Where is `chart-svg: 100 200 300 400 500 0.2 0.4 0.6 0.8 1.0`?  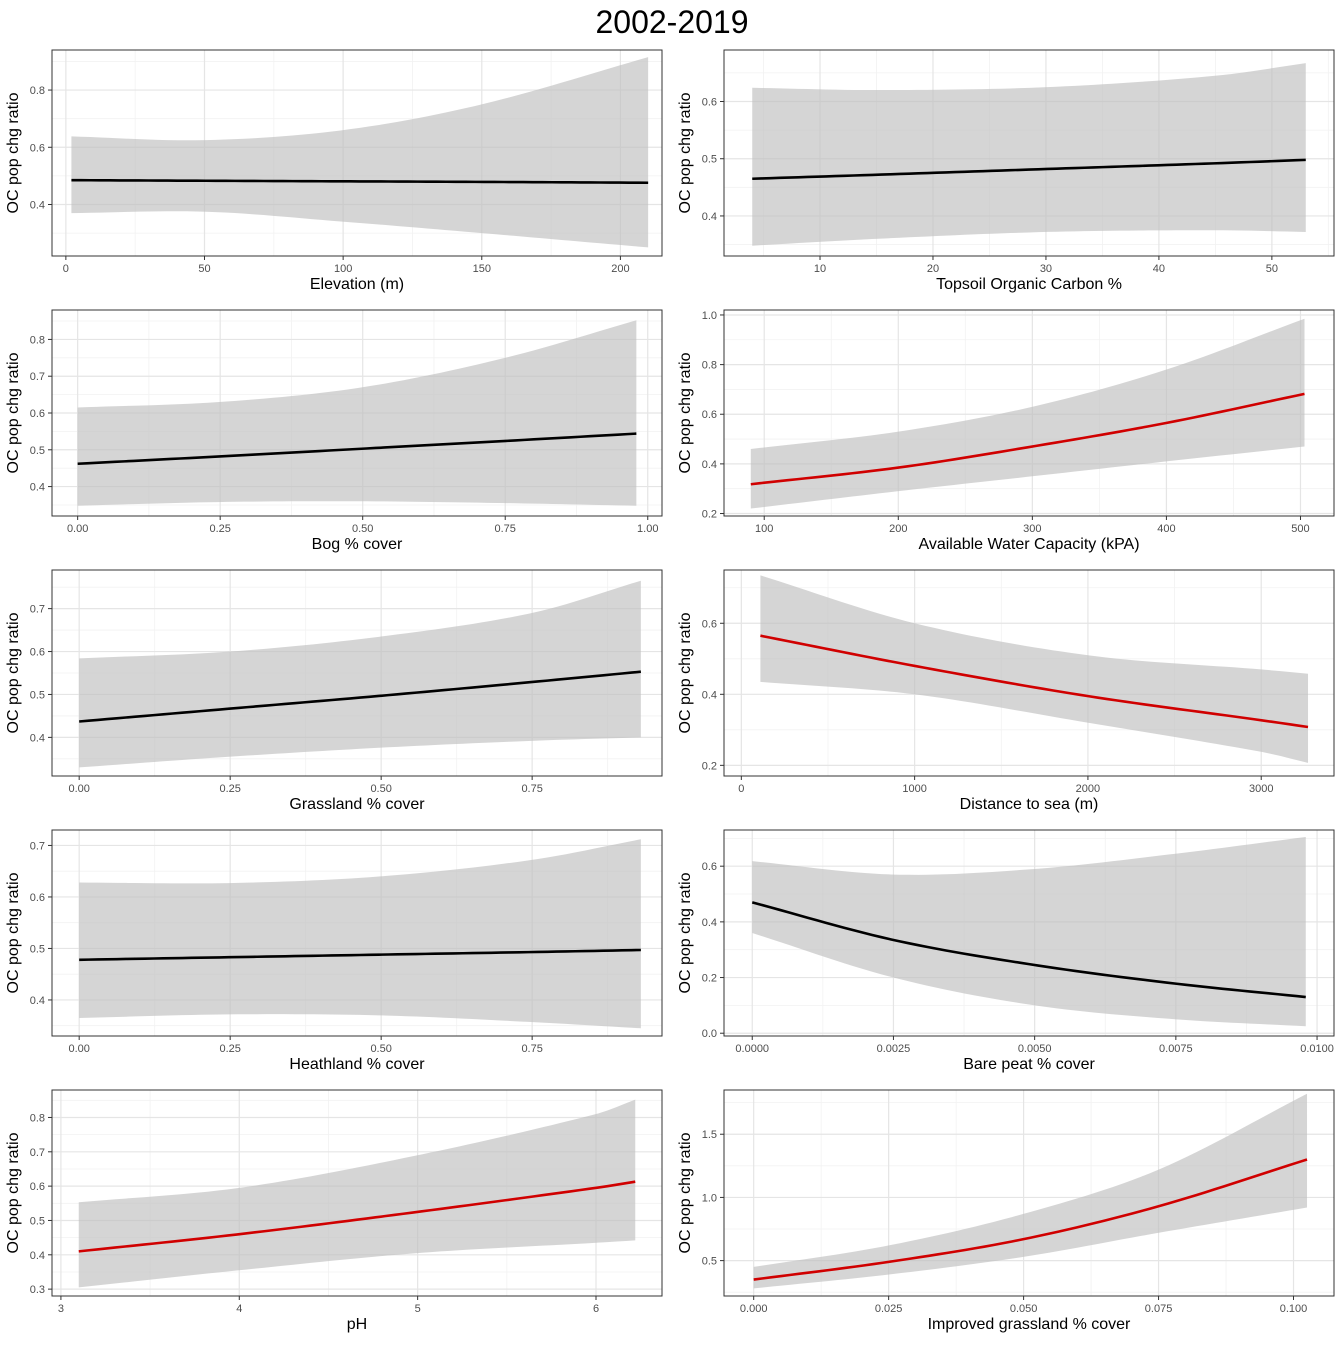
chart-svg: 100 200 300 400 500 0.2 0.4 0.6 0.8 1.0 is located at coordinates (1018, 422).